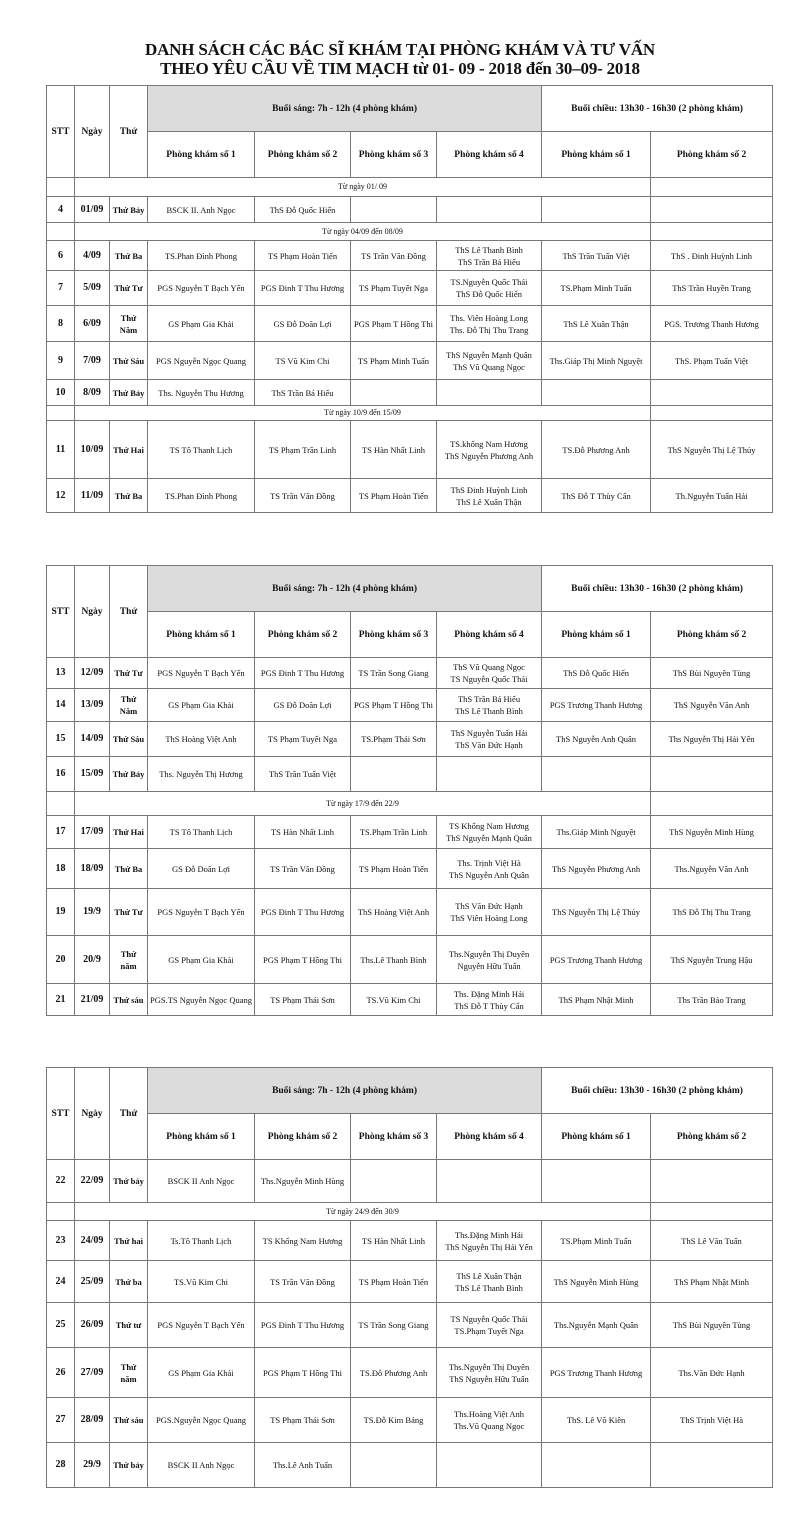 The height and width of the screenshot is (1537, 800). Describe the element at coordinates (489, 965) in the screenshot. I see `doctor-name: Nguyễn Hữu Tuấn` at that location.